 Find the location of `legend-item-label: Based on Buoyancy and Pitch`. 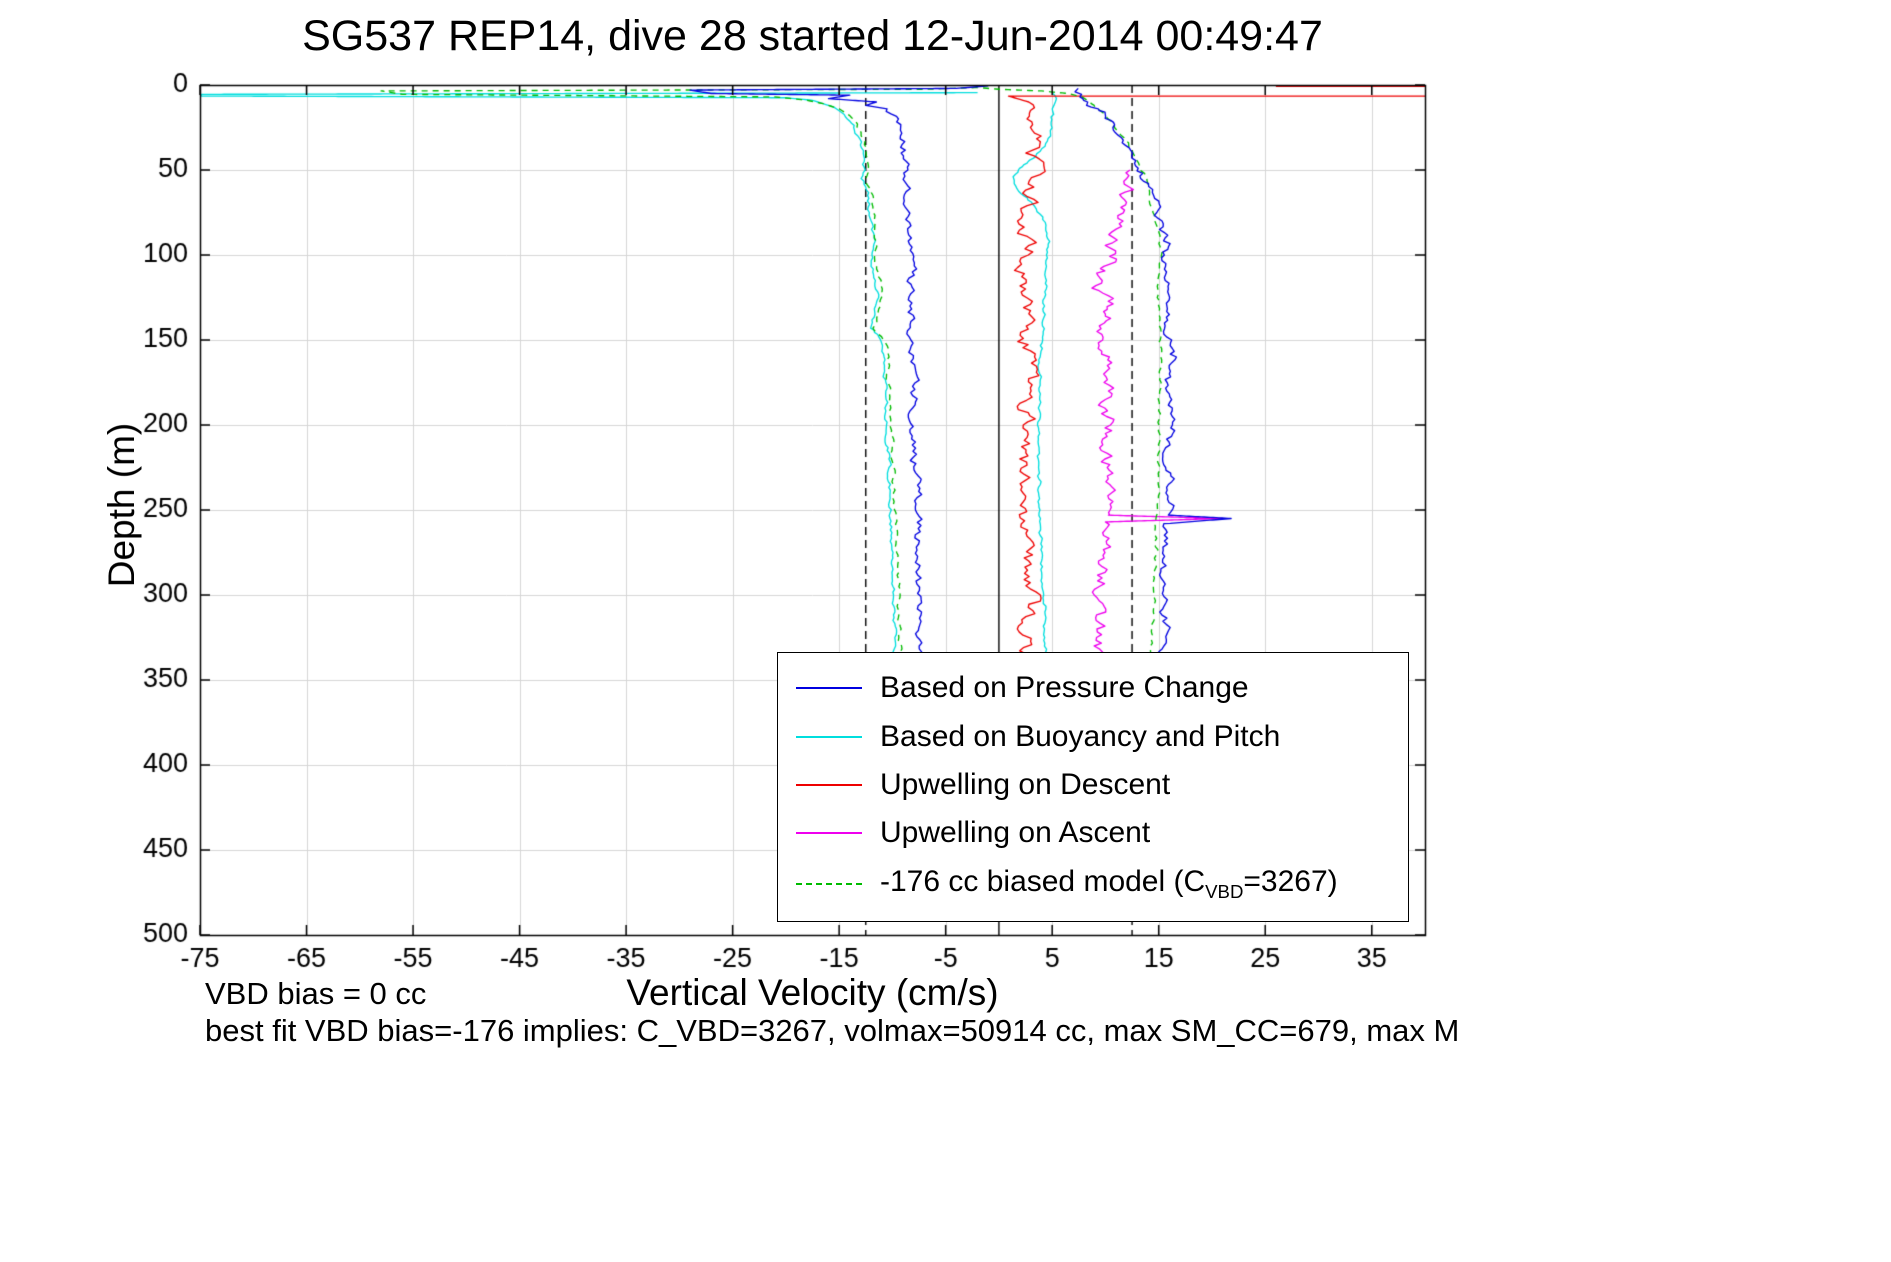

legend-item-label: Based on Buoyancy and Pitch is located at coordinates (1080, 736).